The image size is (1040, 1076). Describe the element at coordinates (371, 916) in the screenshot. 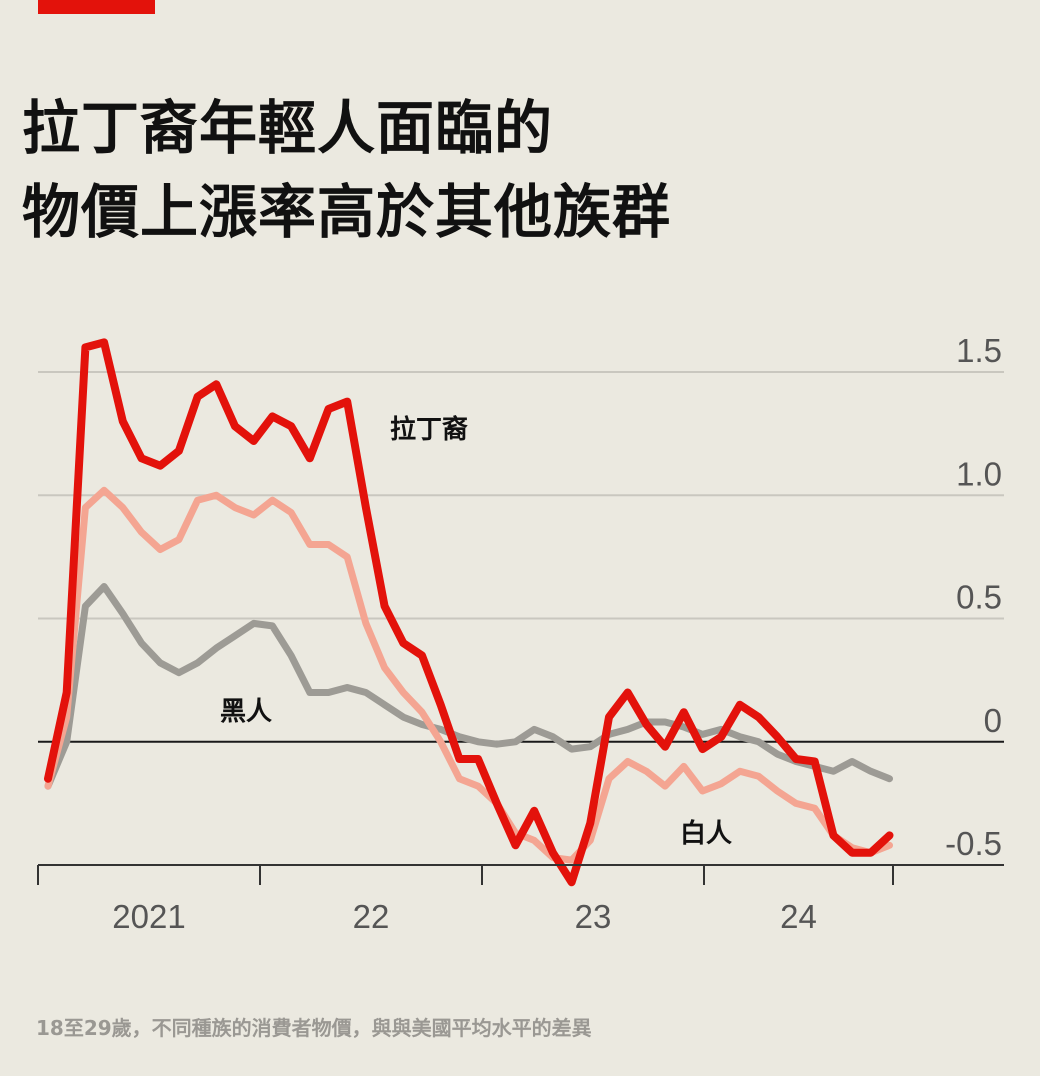

I see `x-tick-label: 22` at that location.